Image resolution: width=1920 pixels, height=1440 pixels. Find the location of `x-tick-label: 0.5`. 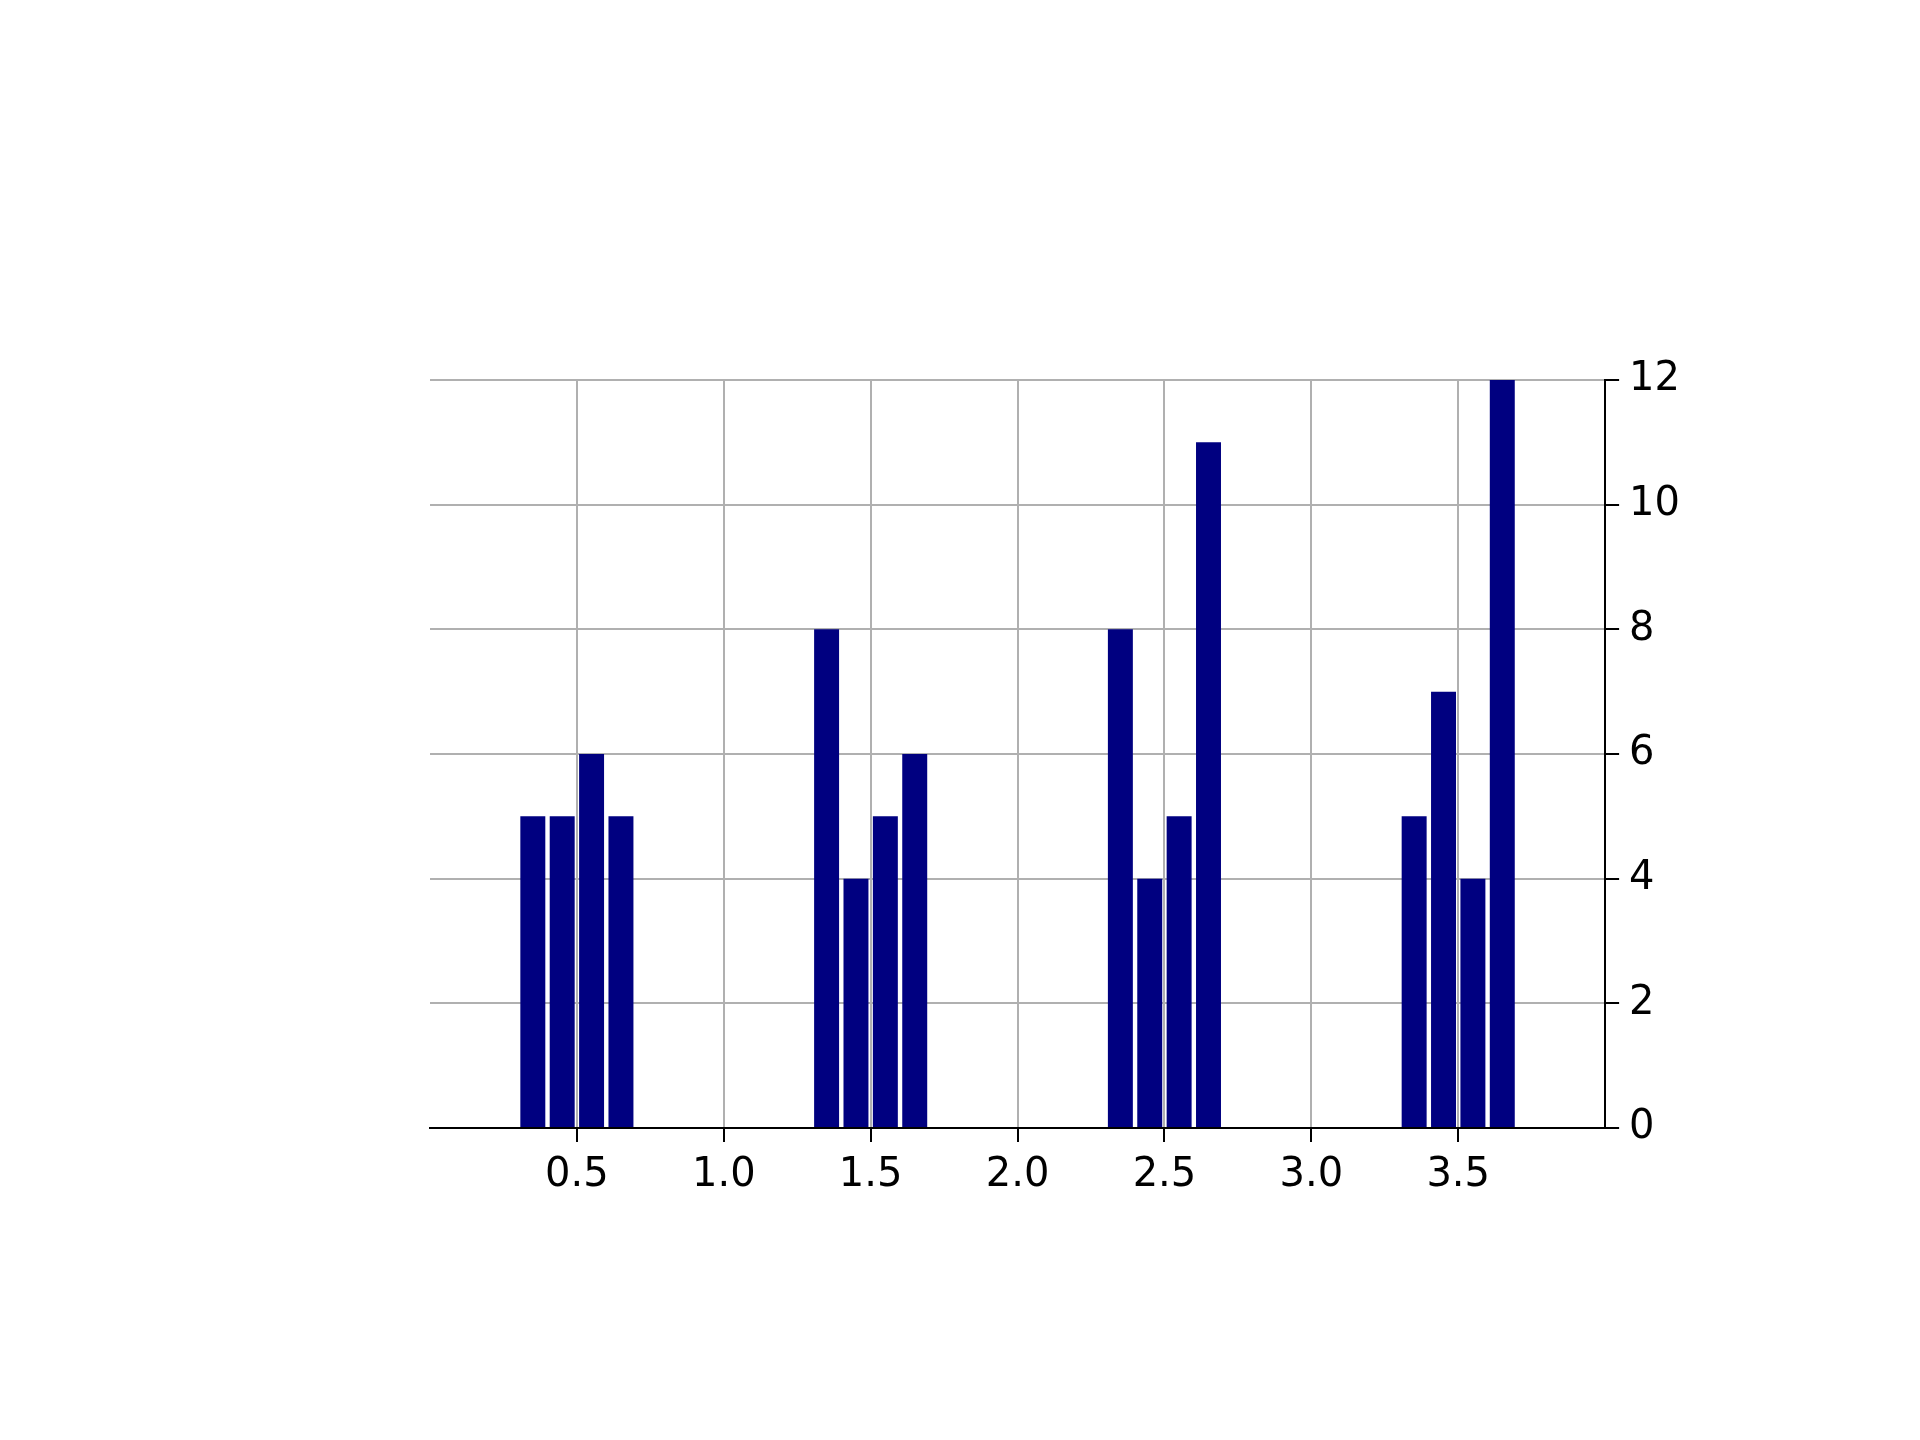

x-tick-label: 0.5 is located at coordinates (577, 1172).